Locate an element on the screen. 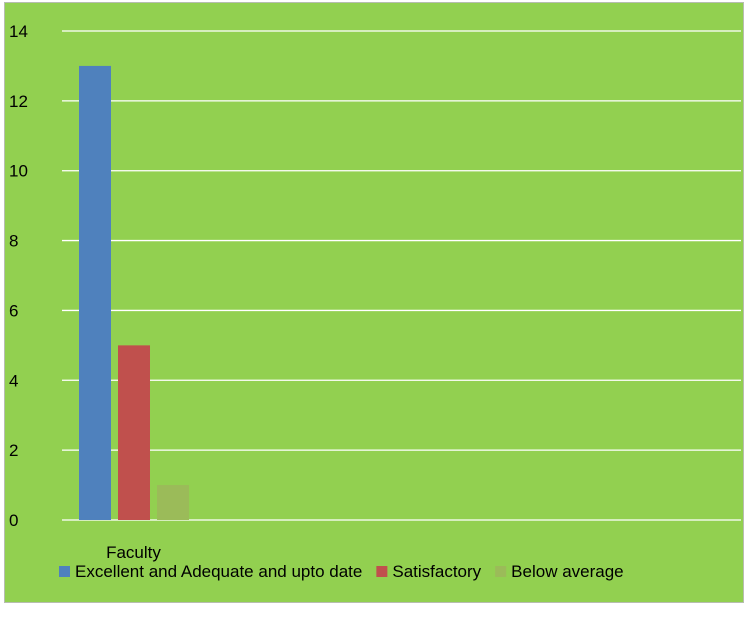 Image resolution: width=749 pixels, height=629 pixels. y-tick-label: 12 is located at coordinates (18, 101).